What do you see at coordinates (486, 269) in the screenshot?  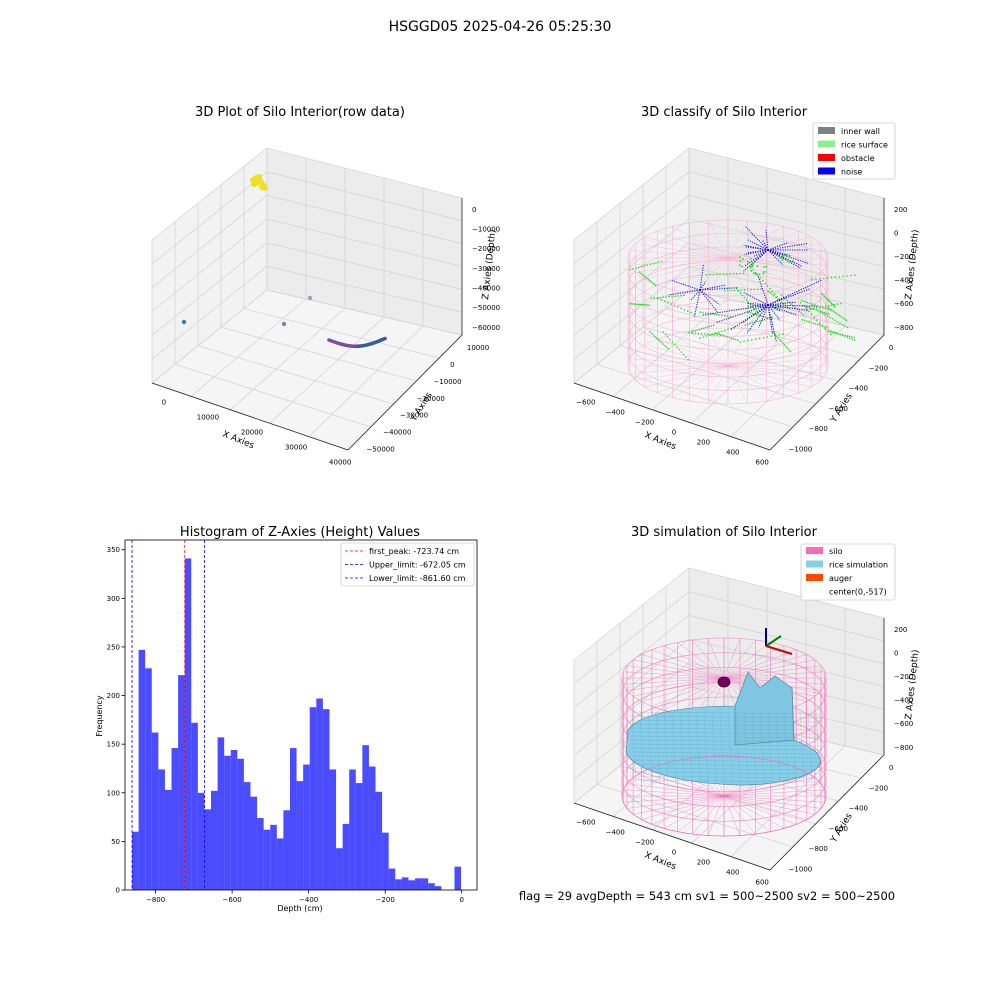 I see `z-tick-label: −30000` at bounding box center [486, 269].